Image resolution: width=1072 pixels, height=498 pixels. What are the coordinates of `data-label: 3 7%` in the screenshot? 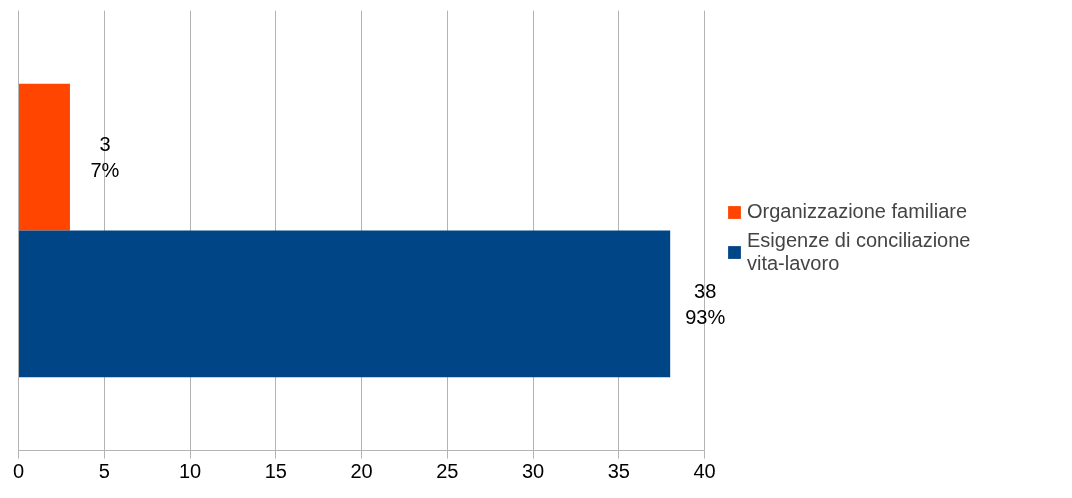 It's located at (105, 157).